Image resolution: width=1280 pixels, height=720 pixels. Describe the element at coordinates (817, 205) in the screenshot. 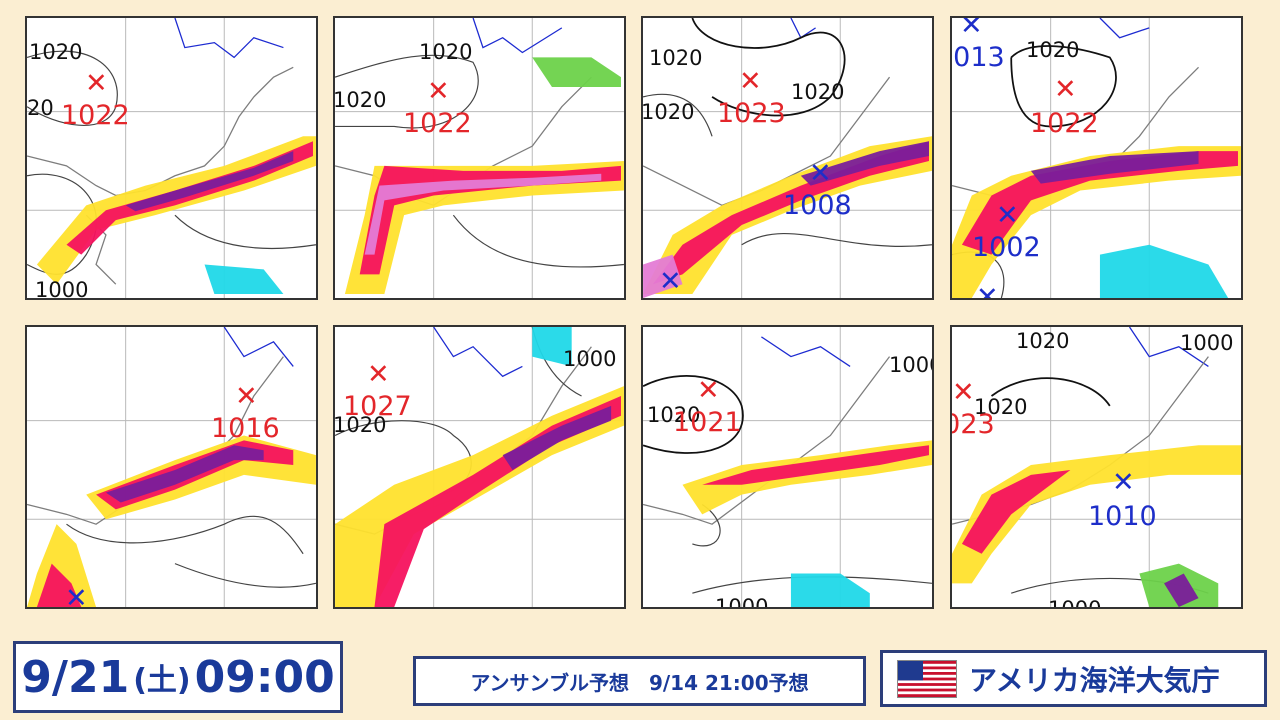

I see `low-pressure-value: 1008` at that location.